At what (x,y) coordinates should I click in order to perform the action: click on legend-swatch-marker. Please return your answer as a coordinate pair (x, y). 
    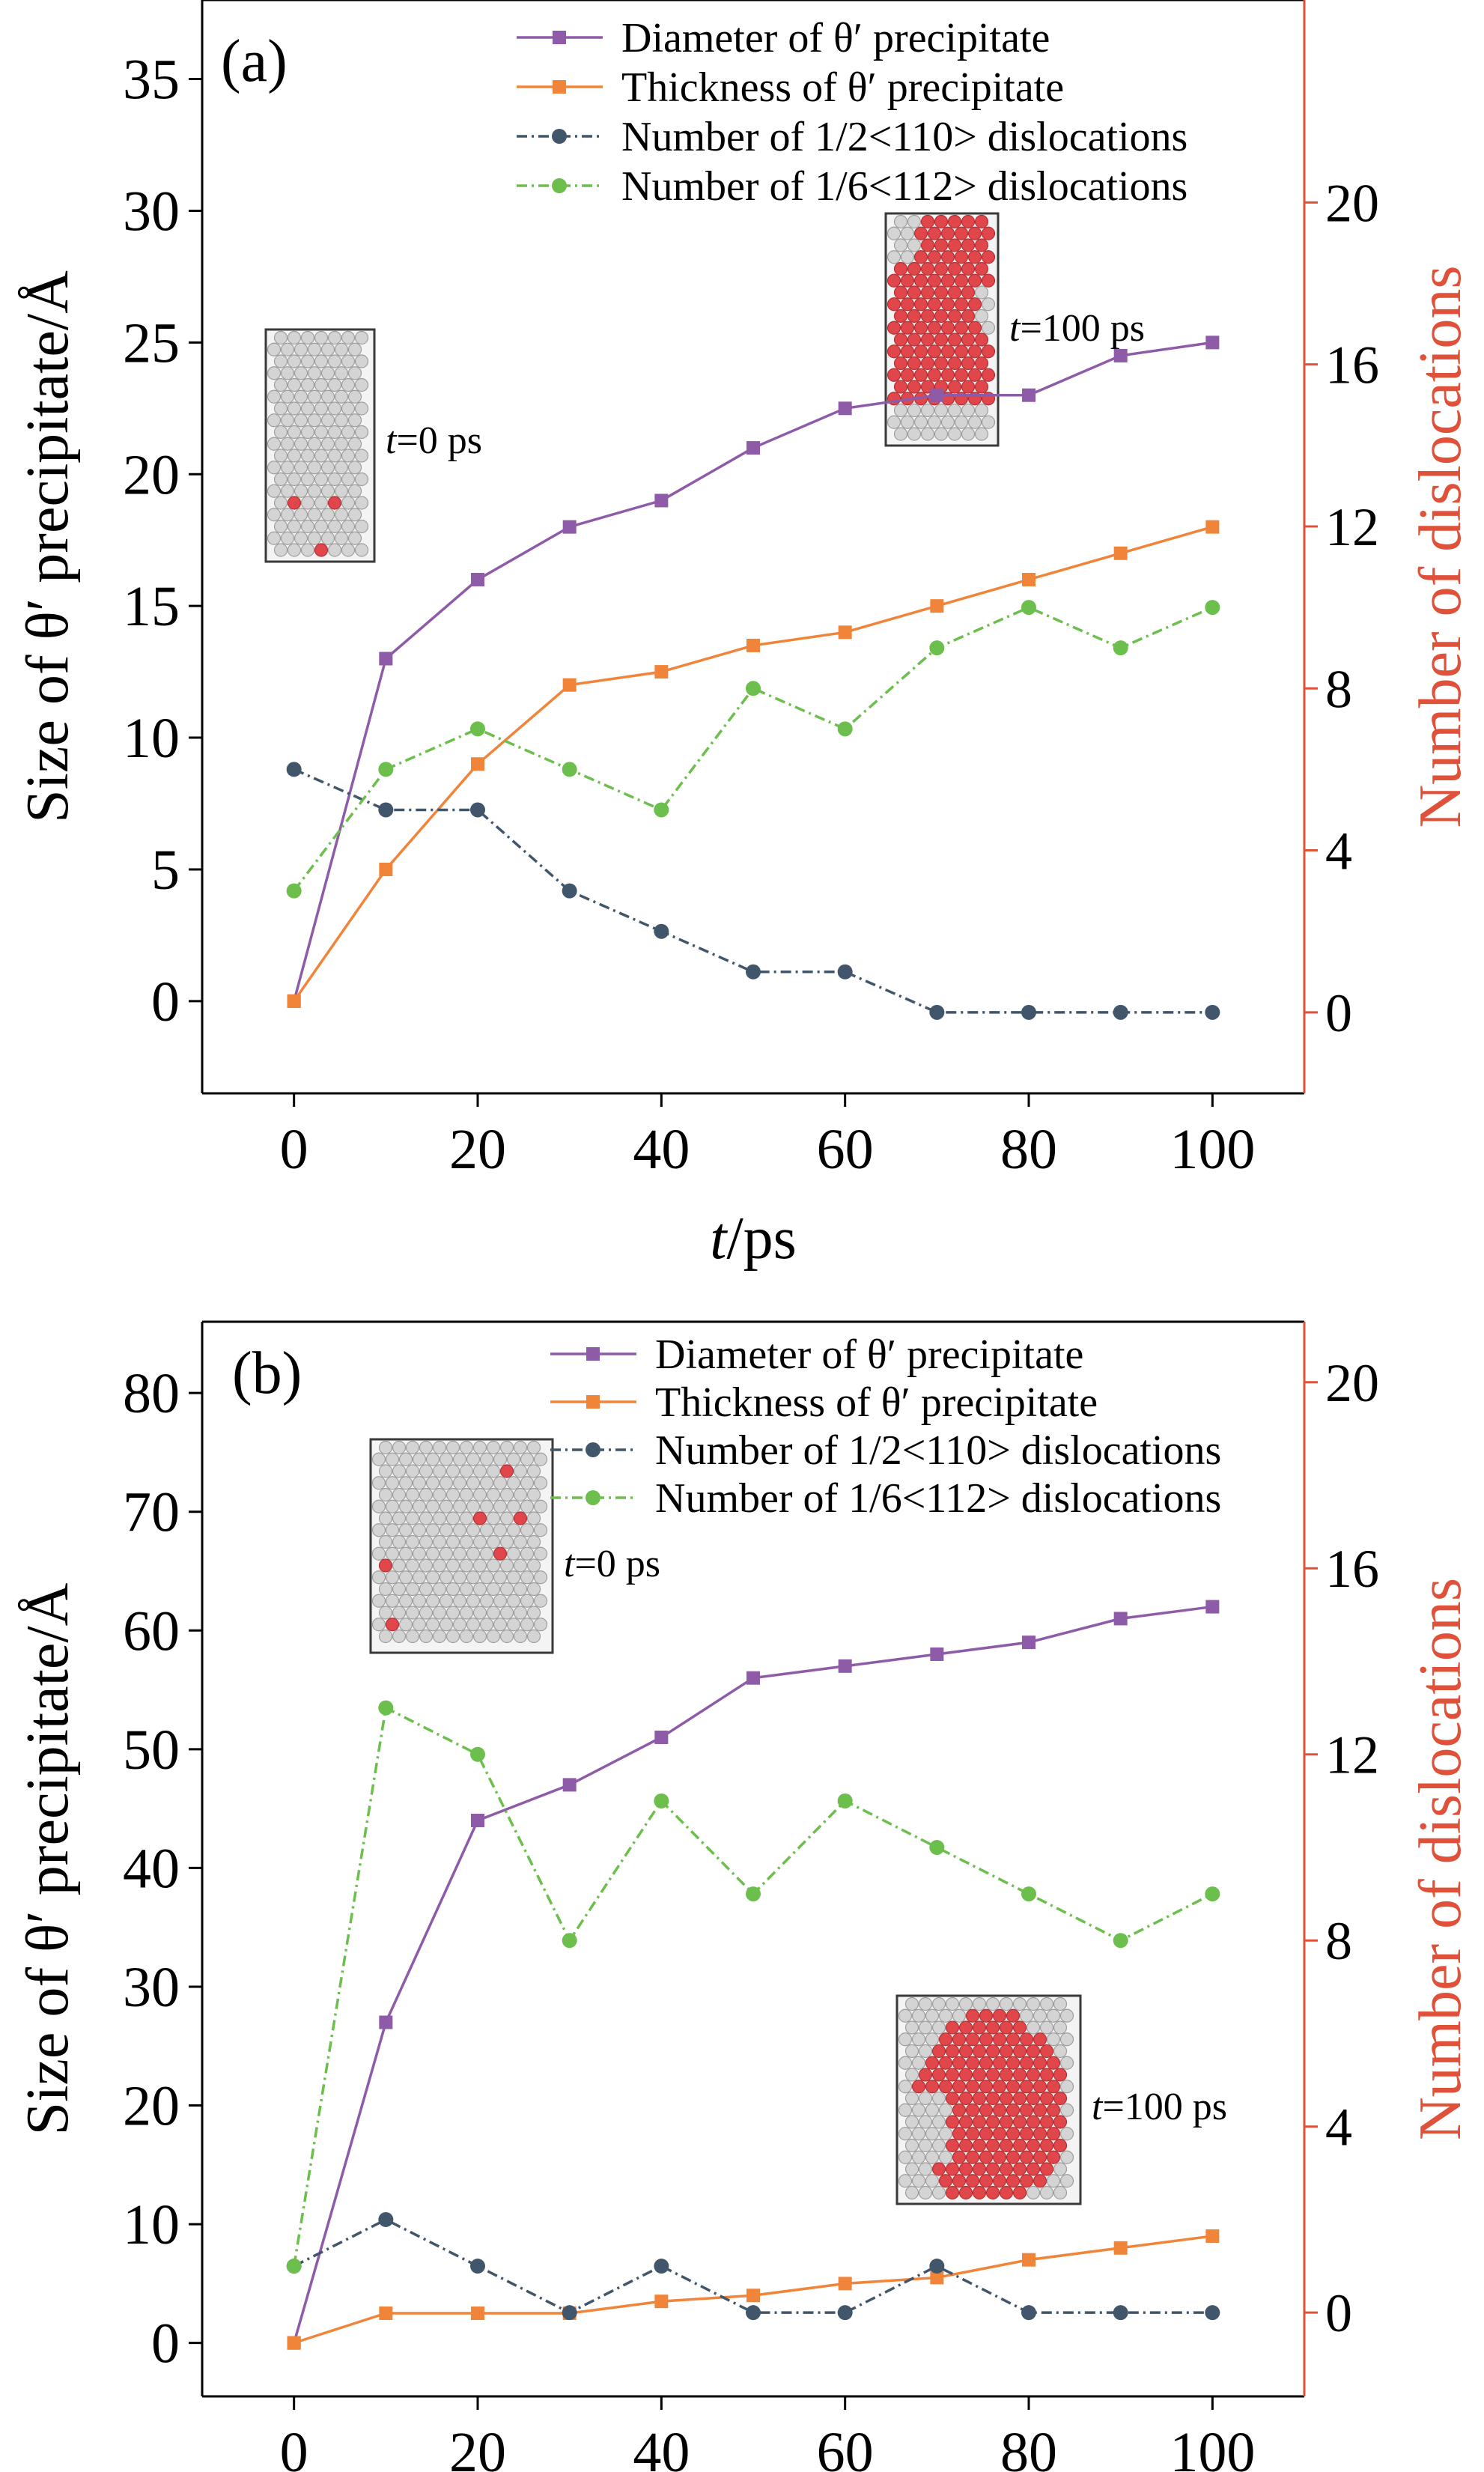
    Looking at the image, I should click on (593, 1354).